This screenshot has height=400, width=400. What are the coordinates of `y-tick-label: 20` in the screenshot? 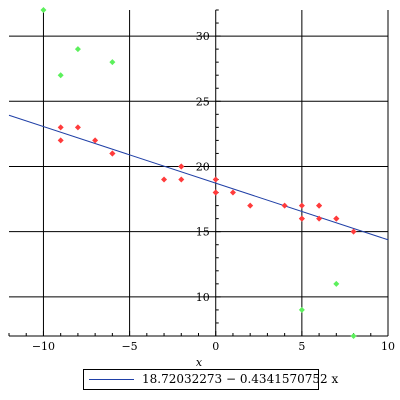 It's located at (203, 166).